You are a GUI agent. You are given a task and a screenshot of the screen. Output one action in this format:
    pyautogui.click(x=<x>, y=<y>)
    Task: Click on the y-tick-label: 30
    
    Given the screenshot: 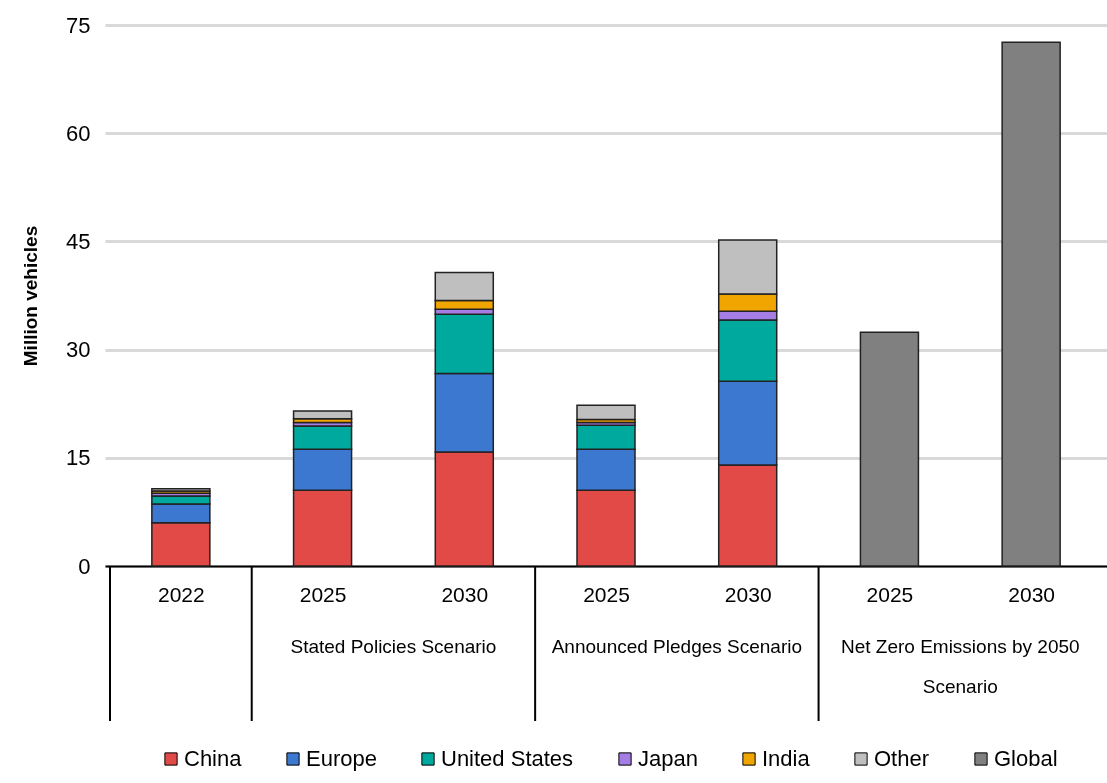 What is the action you would take?
    pyautogui.click(x=78, y=350)
    